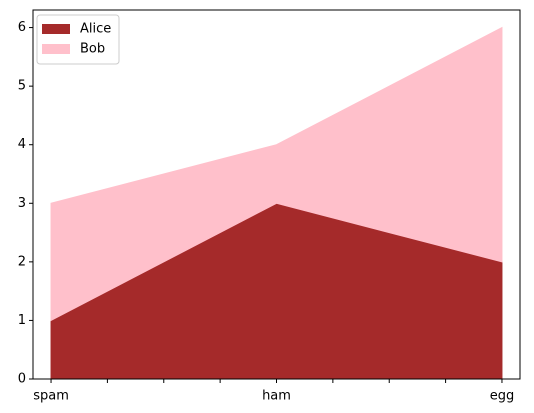  What do you see at coordinates (22, 86) in the screenshot?
I see `y-tick-label: 5` at bounding box center [22, 86].